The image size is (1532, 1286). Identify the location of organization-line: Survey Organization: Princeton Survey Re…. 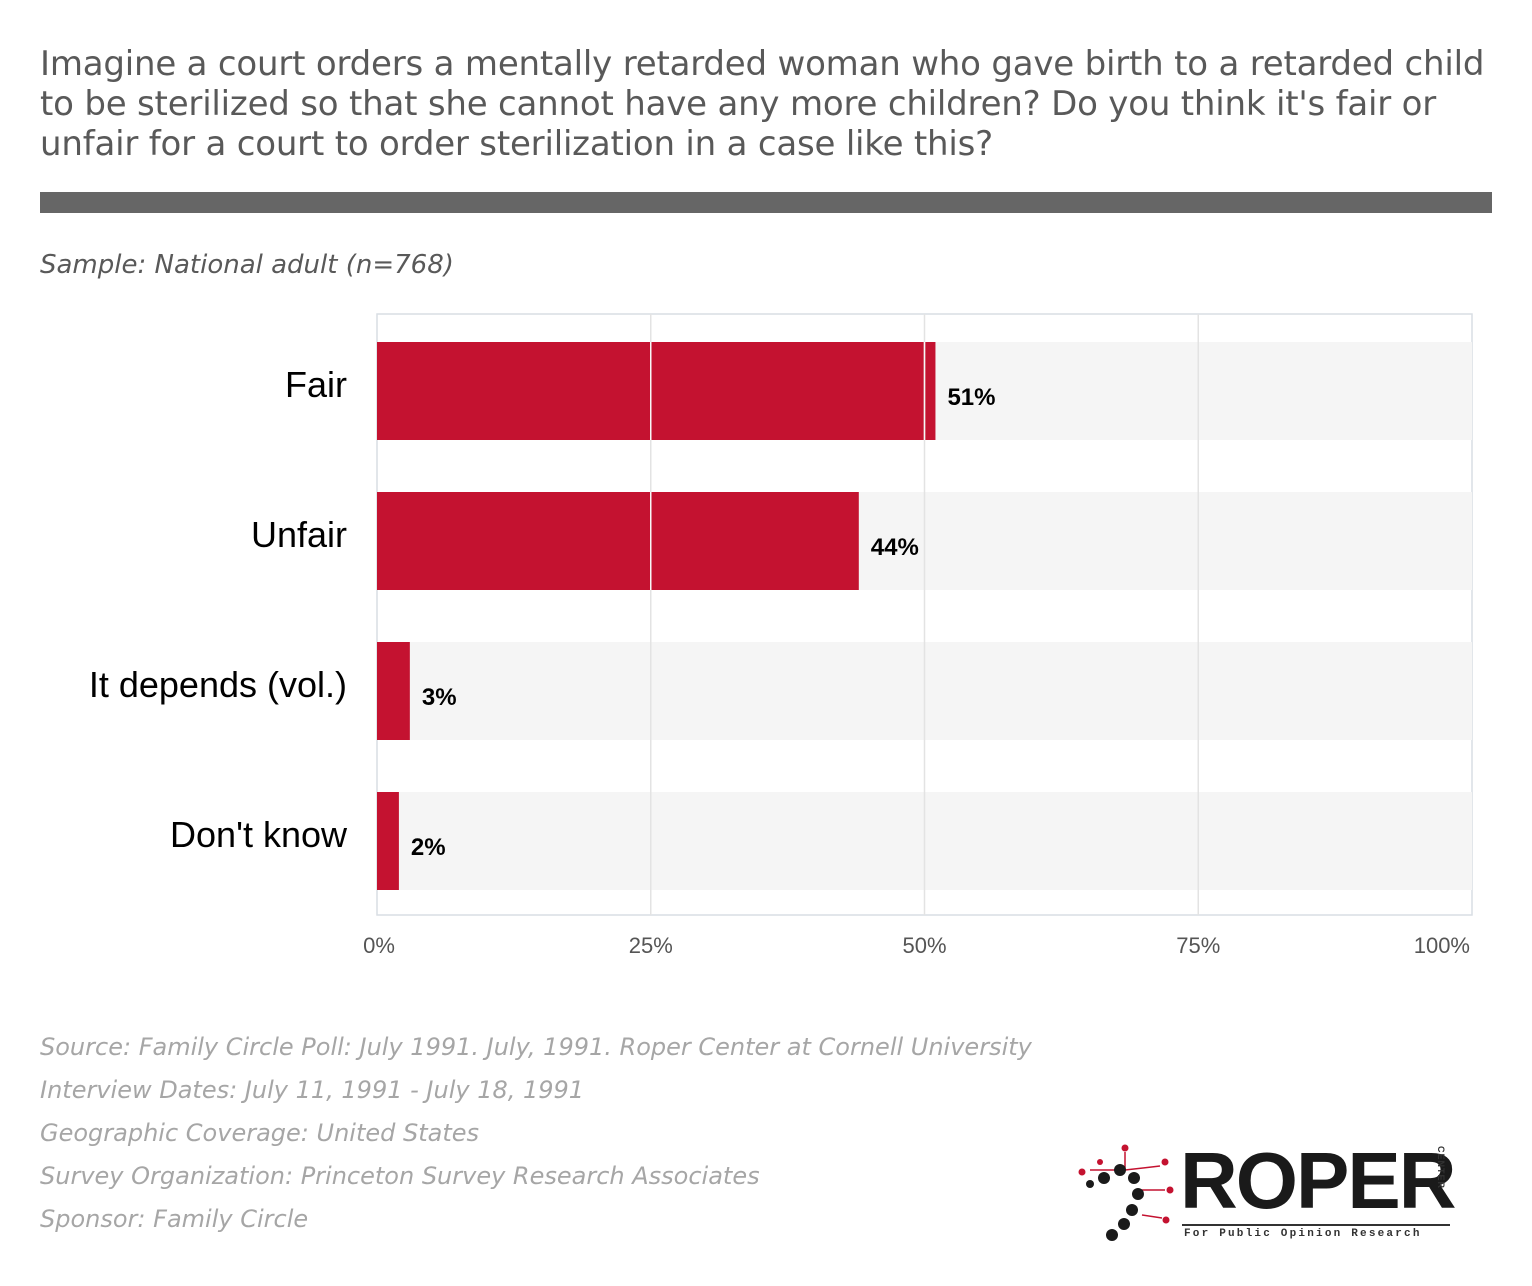
(400, 1176).